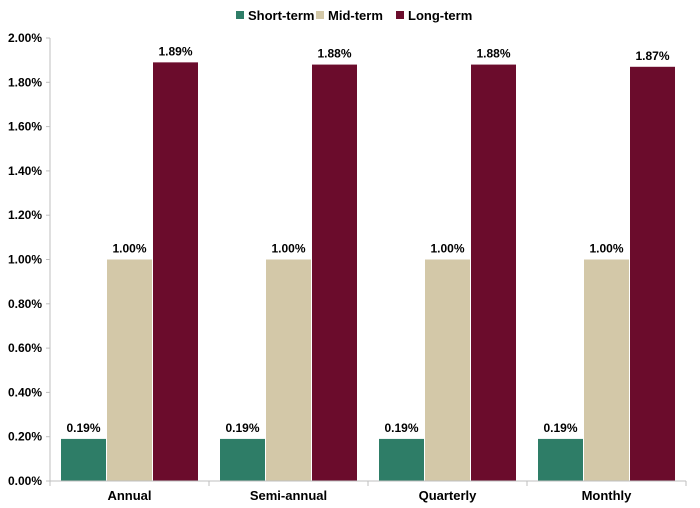 The height and width of the screenshot is (508, 700). I want to click on y-tick-label: 0.80%, so click(25, 304).